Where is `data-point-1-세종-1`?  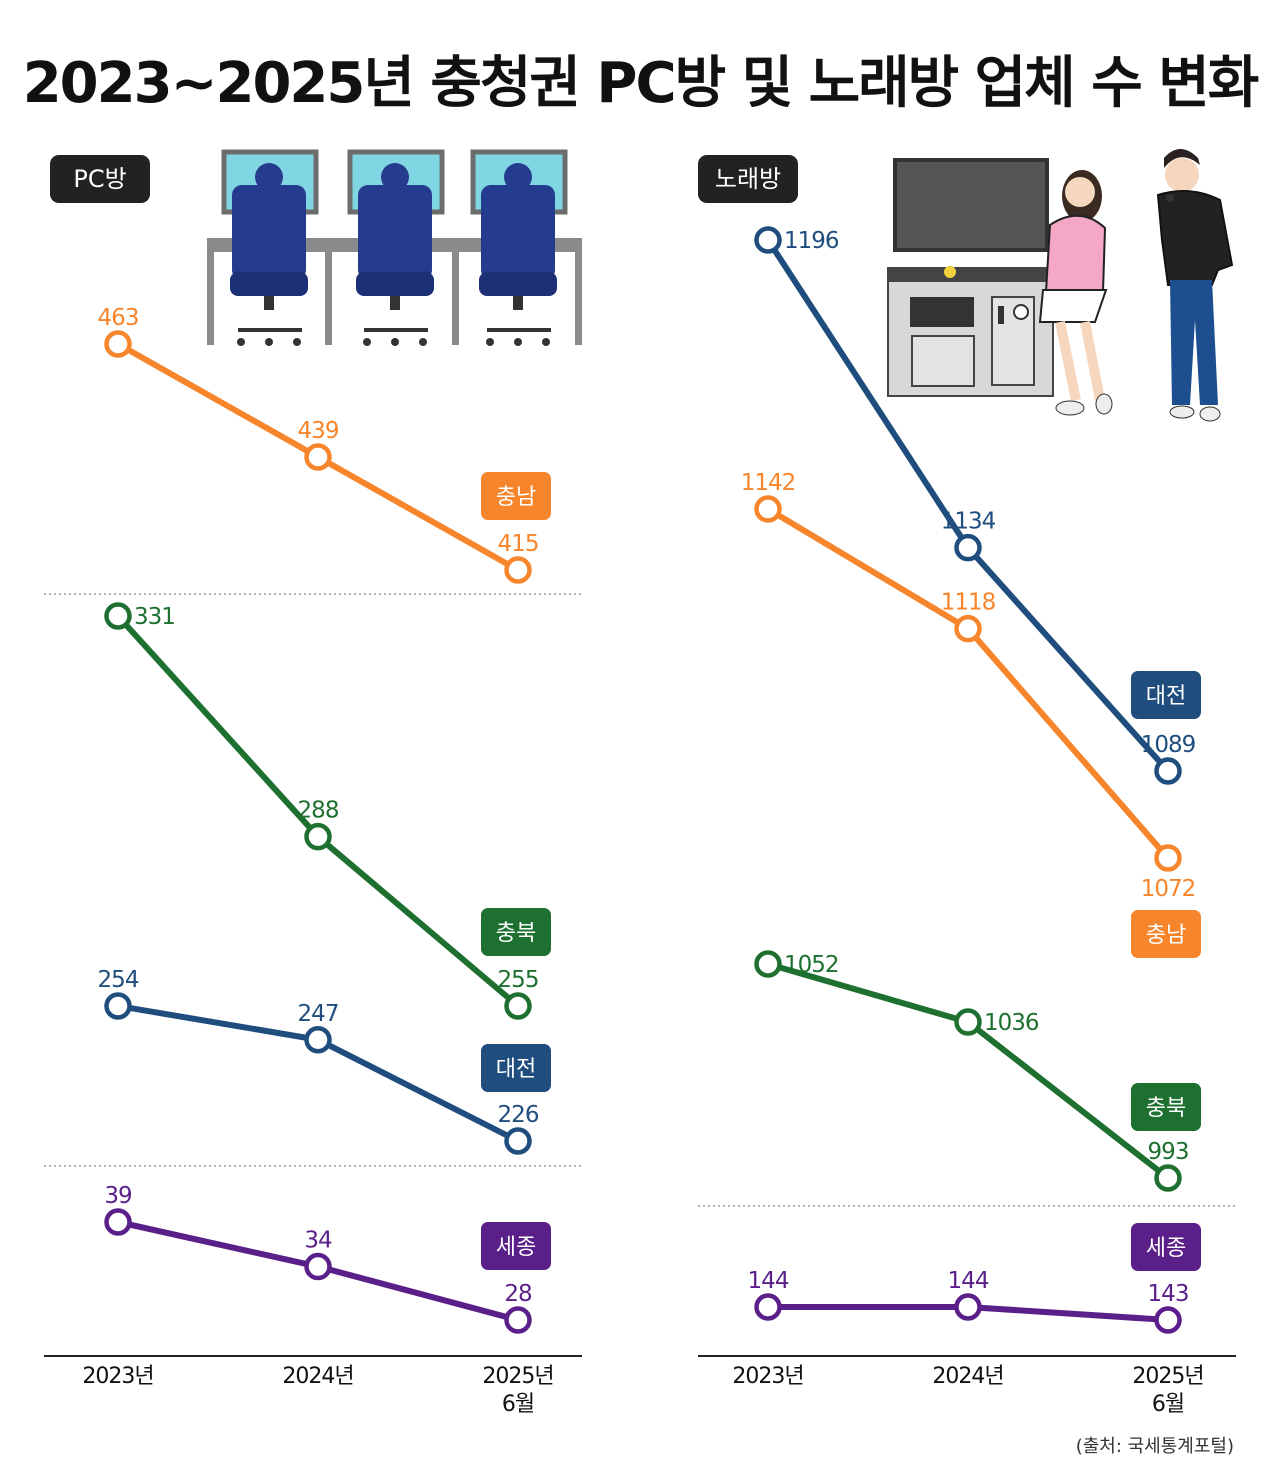 data-point-1-세종-1 is located at coordinates (968, 1307).